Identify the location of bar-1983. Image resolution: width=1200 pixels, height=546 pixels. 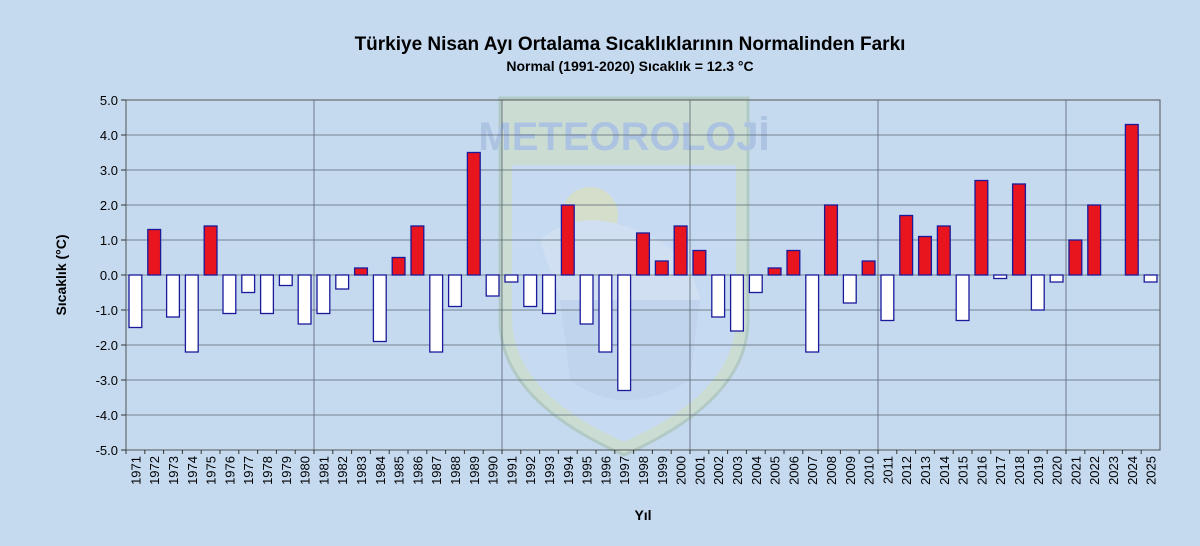
(361, 271).